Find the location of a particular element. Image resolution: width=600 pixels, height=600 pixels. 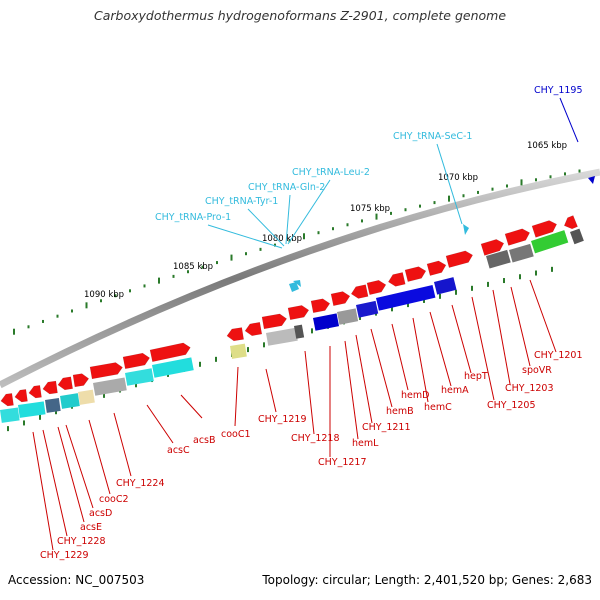

trna-label: CHY_tRNA-Gln-2 is located at coordinates (286, 187).